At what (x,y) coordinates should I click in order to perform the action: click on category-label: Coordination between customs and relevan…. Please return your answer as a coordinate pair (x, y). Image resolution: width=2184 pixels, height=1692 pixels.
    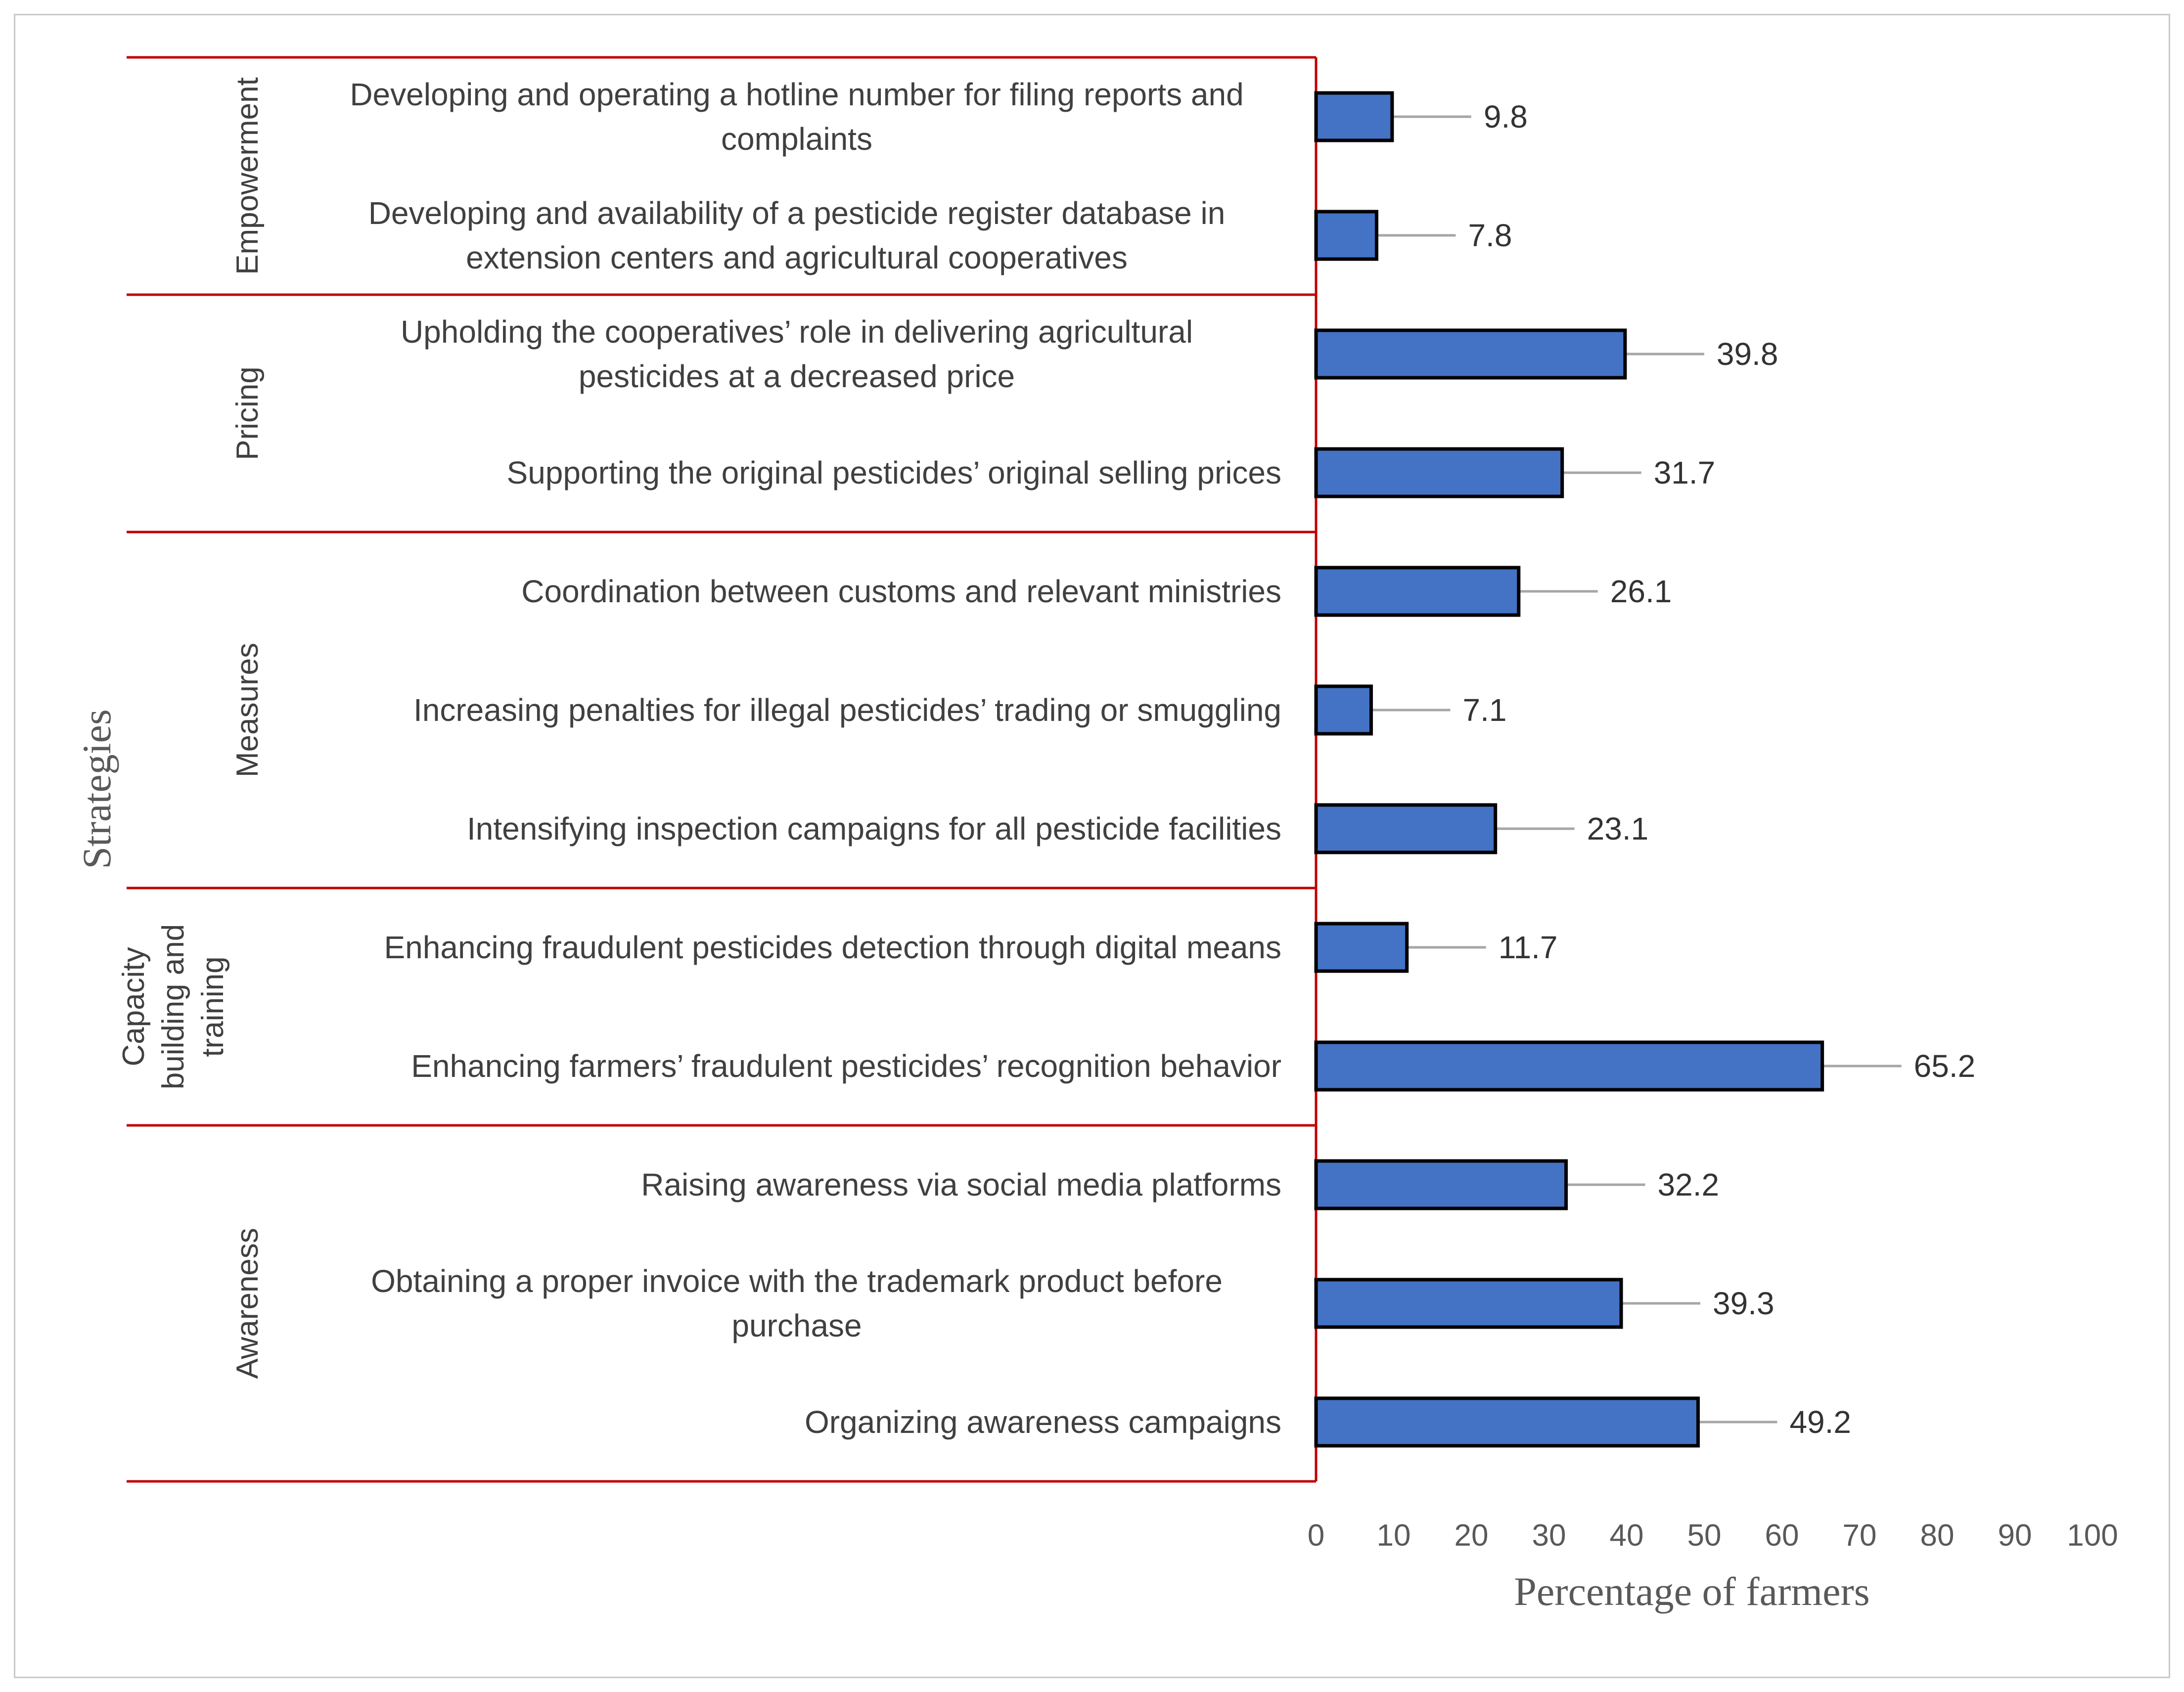
    Looking at the image, I should click on (901, 591).